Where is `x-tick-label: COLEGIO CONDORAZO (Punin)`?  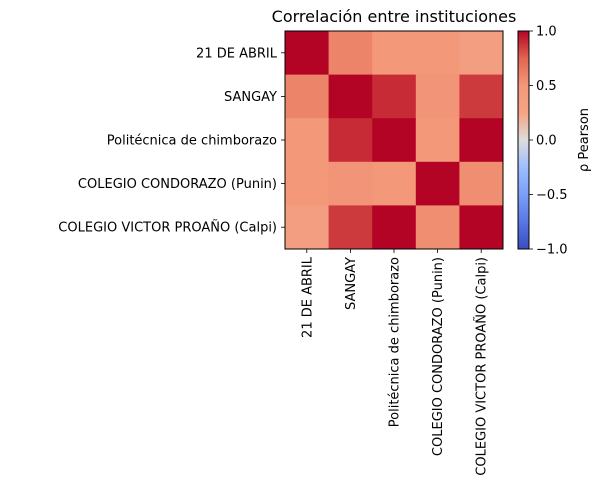
x-tick-label: COLEGIO CONDORAZO (Punin) is located at coordinates (438, 356).